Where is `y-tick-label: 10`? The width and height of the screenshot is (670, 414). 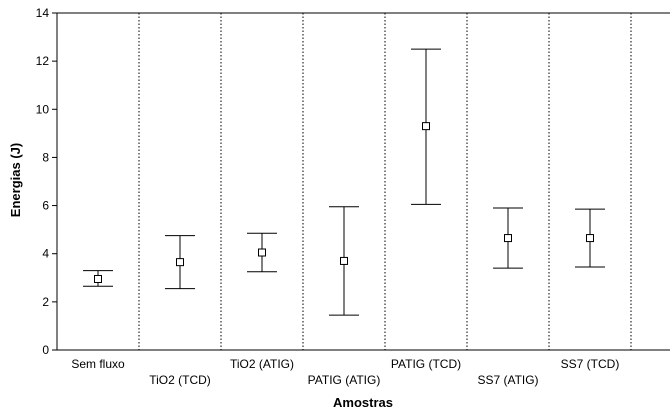 y-tick-label: 10 is located at coordinates (43, 109).